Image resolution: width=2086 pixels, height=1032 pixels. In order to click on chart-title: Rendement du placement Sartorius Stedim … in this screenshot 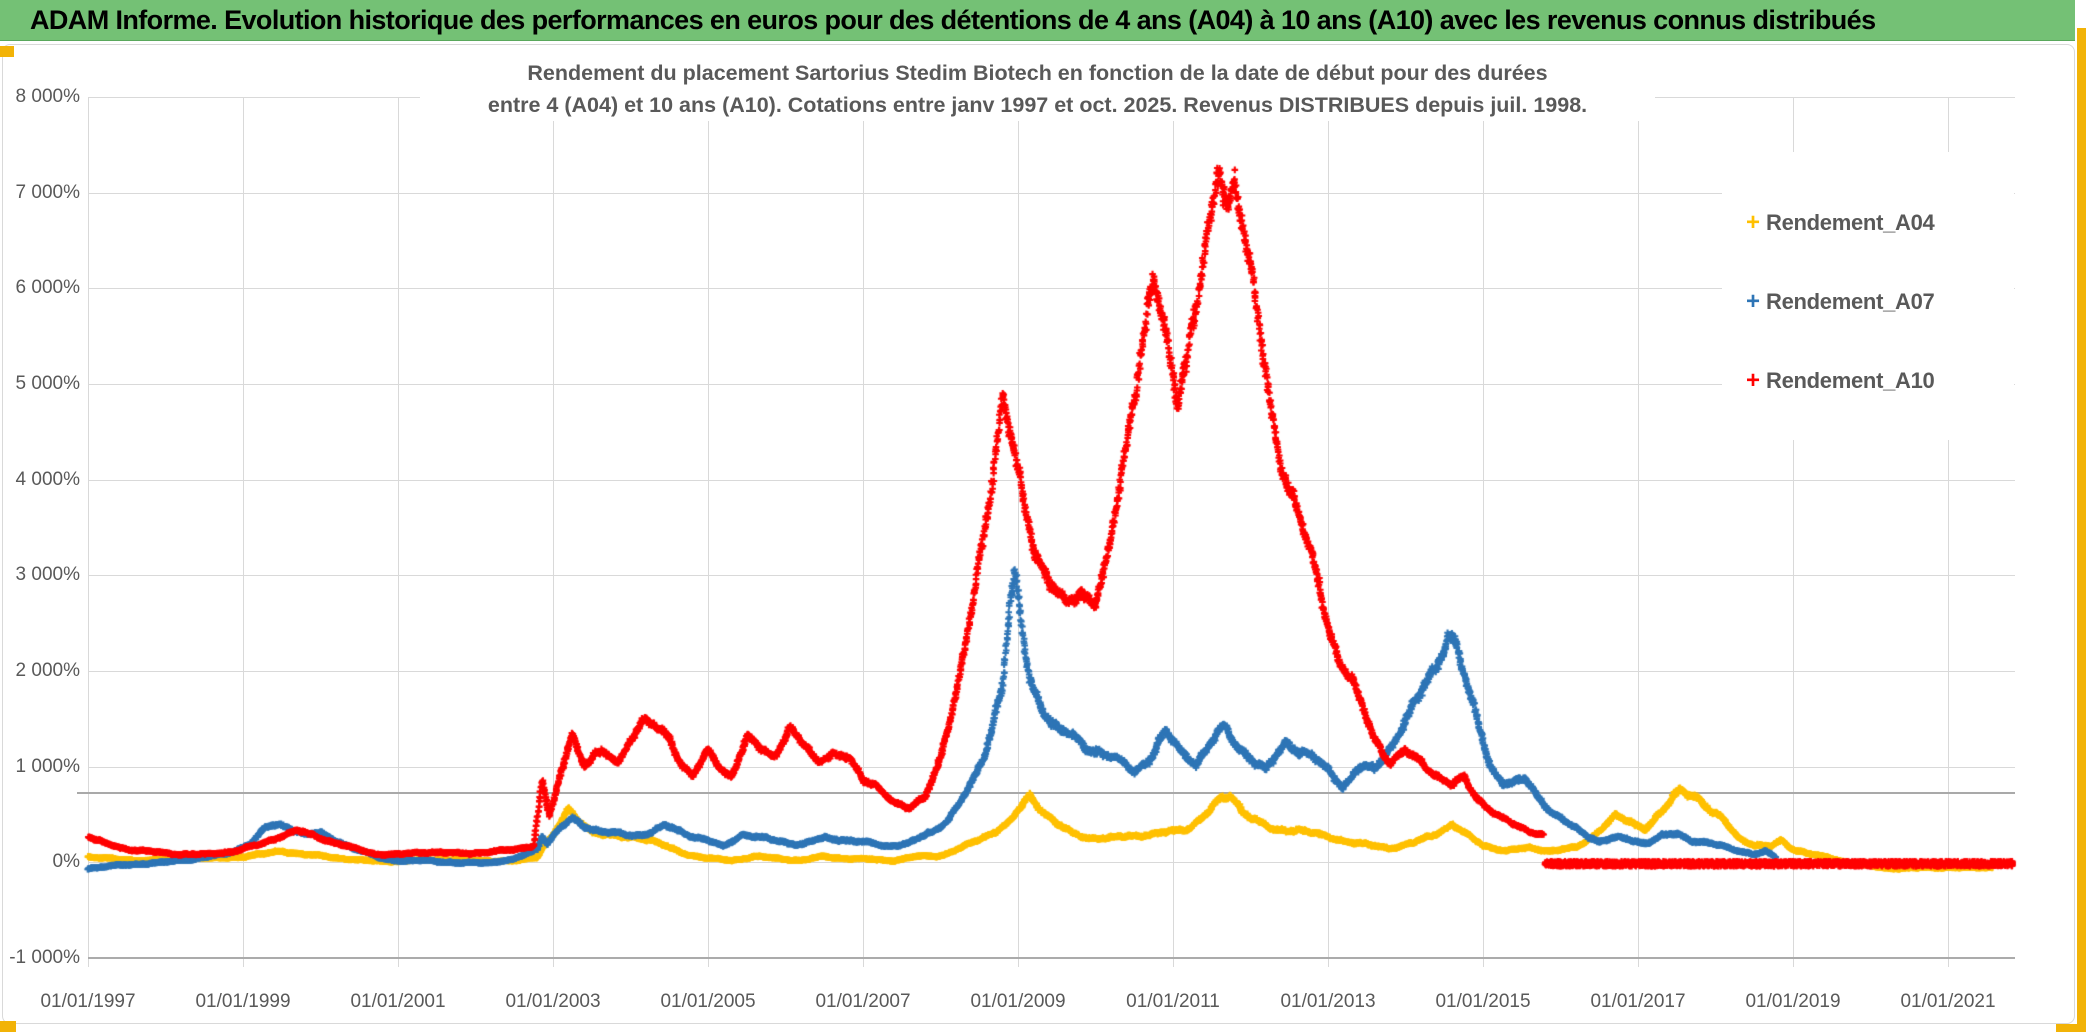, I will do `click(1037, 89)`.